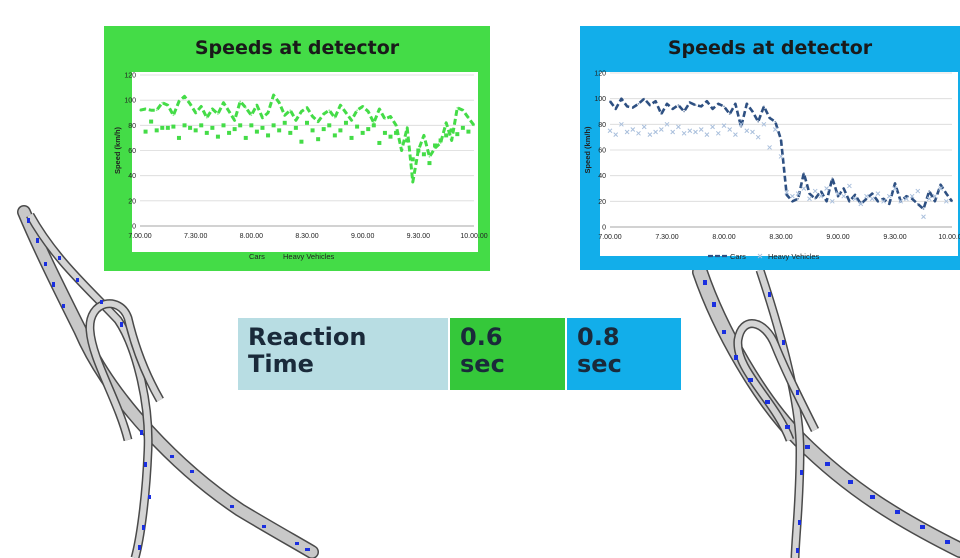  What do you see at coordinates (257, 256) in the screenshot?
I see `legend-cars-label: Cars` at bounding box center [257, 256].